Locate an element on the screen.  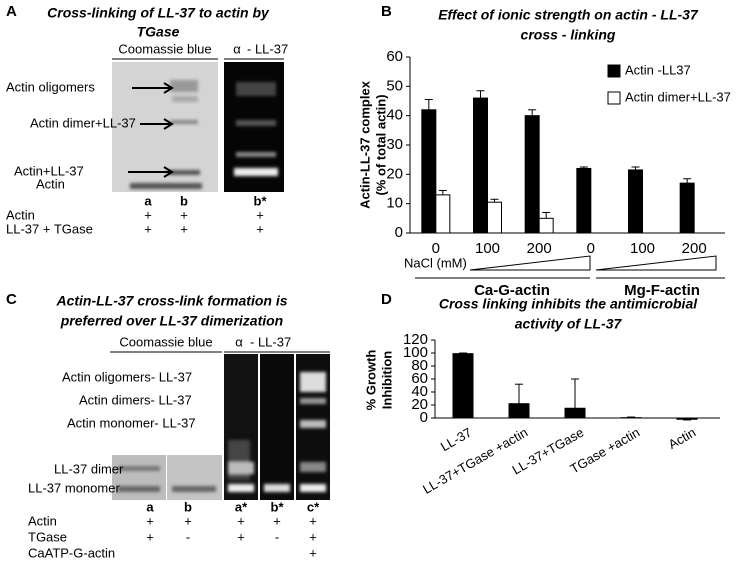
panel-label: A is located at coordinates (11, 11).